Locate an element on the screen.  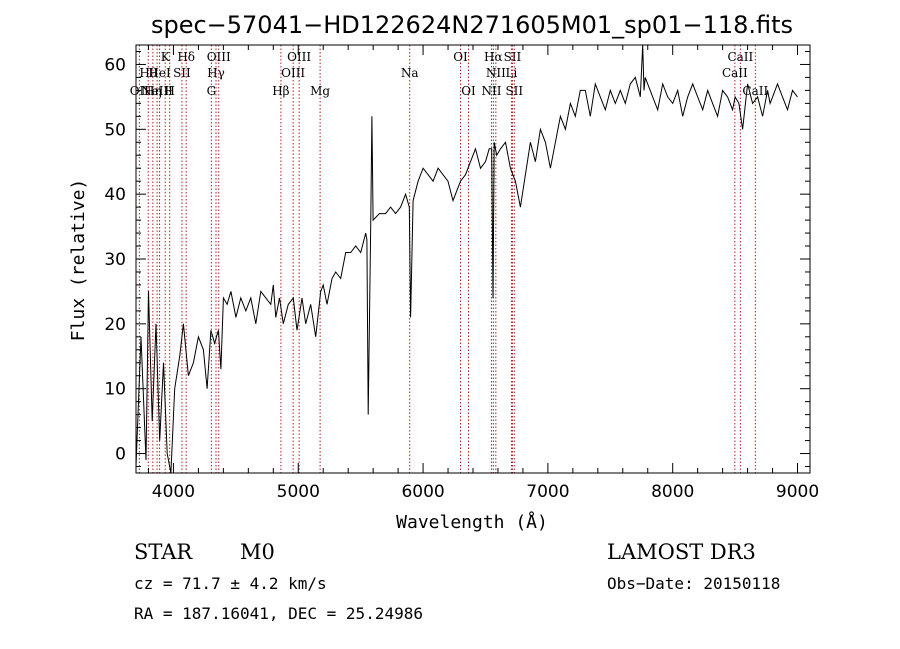
x-tick-label: 9000 is located at coordinates (797, 492).